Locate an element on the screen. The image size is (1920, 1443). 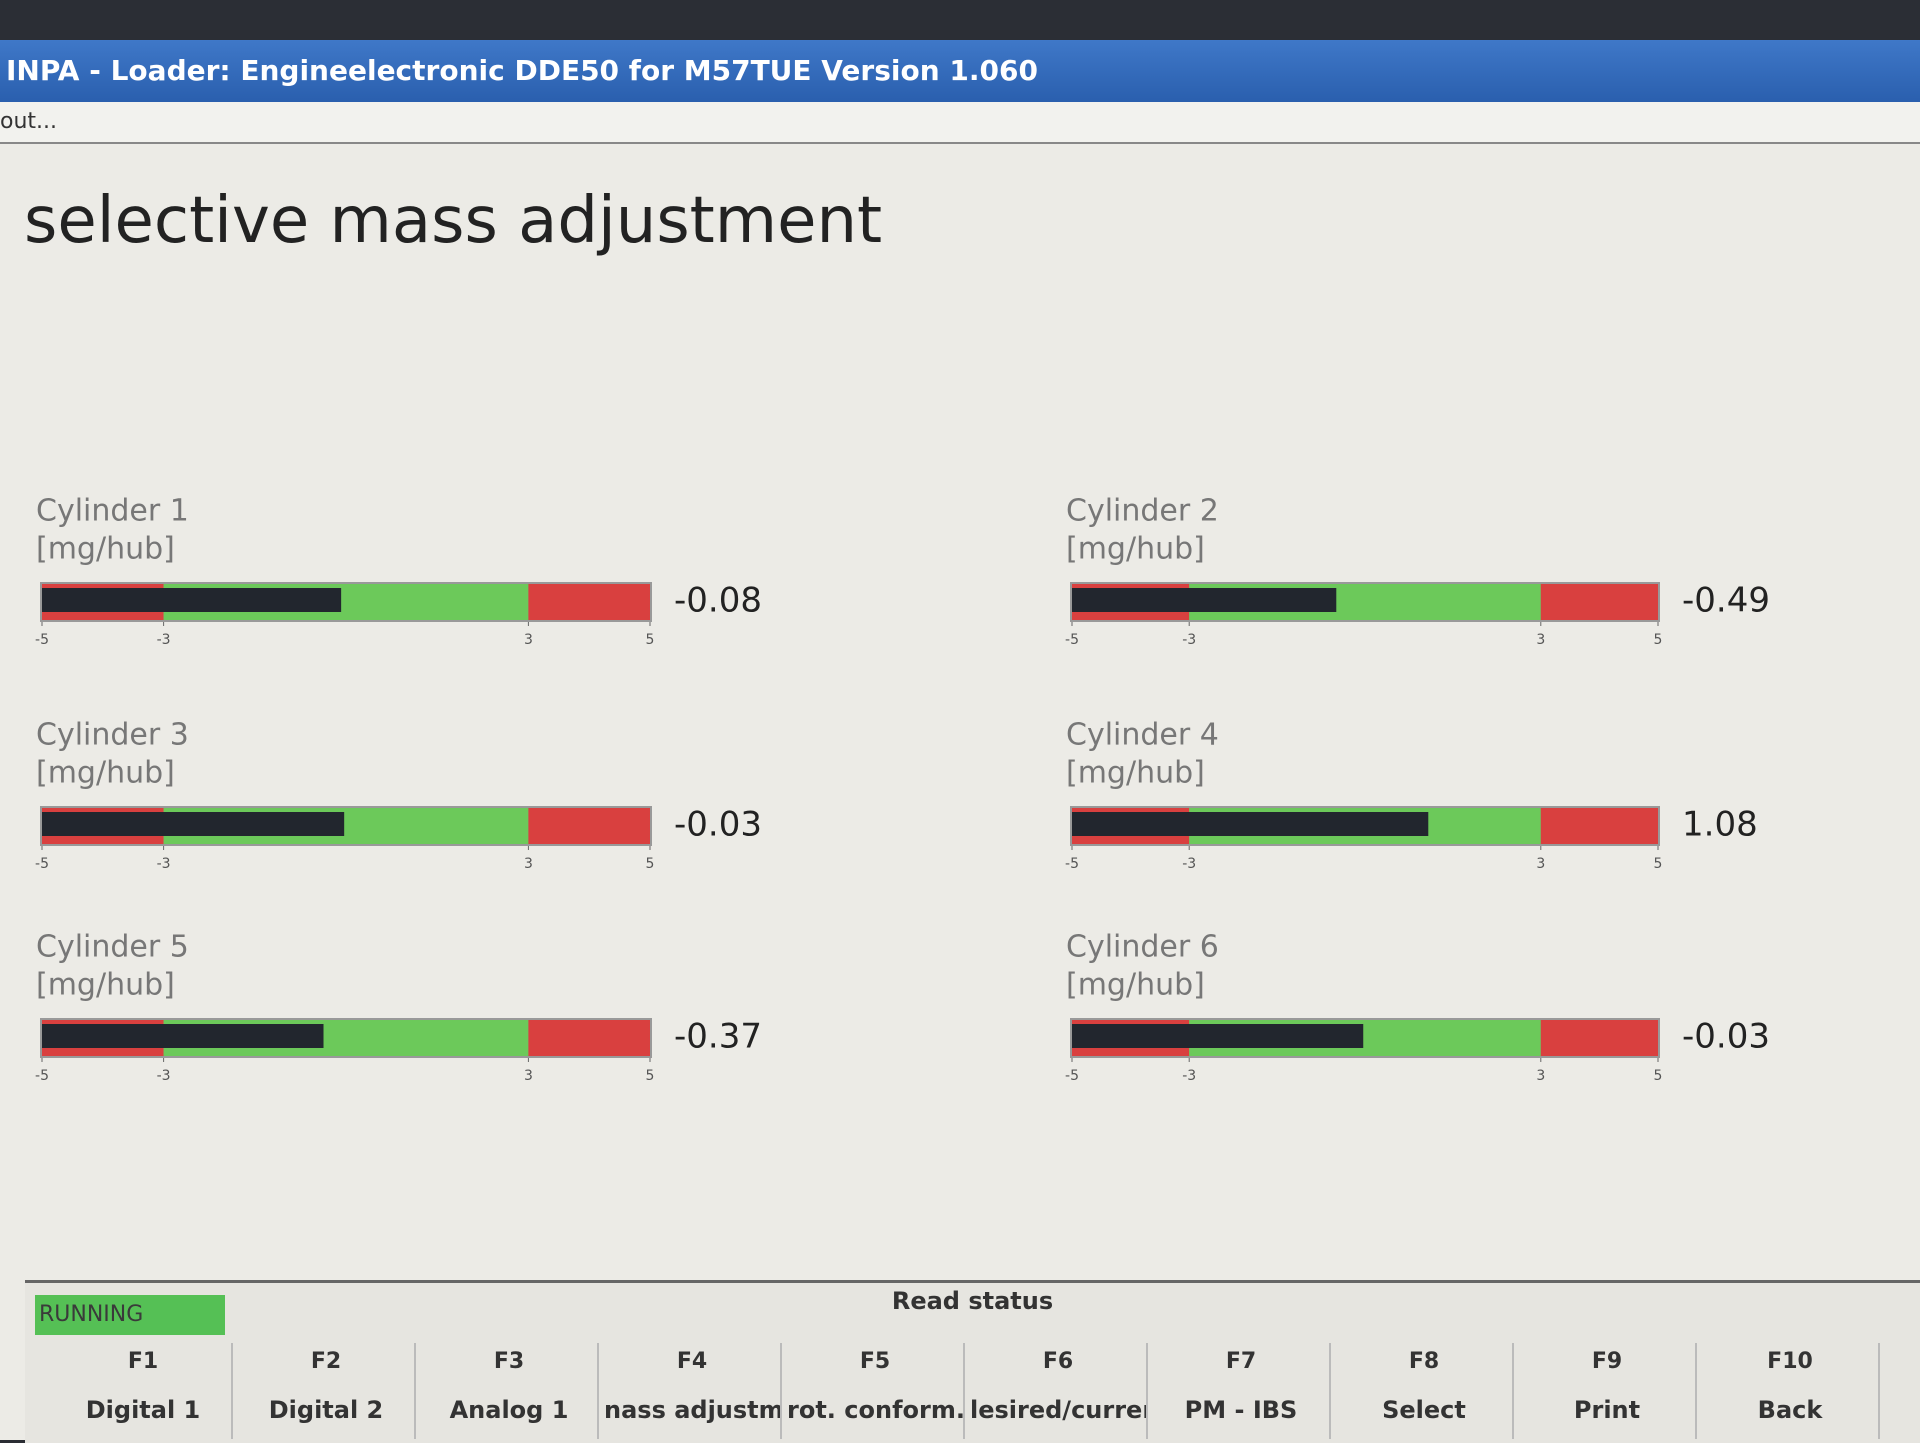
key-label: rot. conform. is located at coordinates (875, 1410).